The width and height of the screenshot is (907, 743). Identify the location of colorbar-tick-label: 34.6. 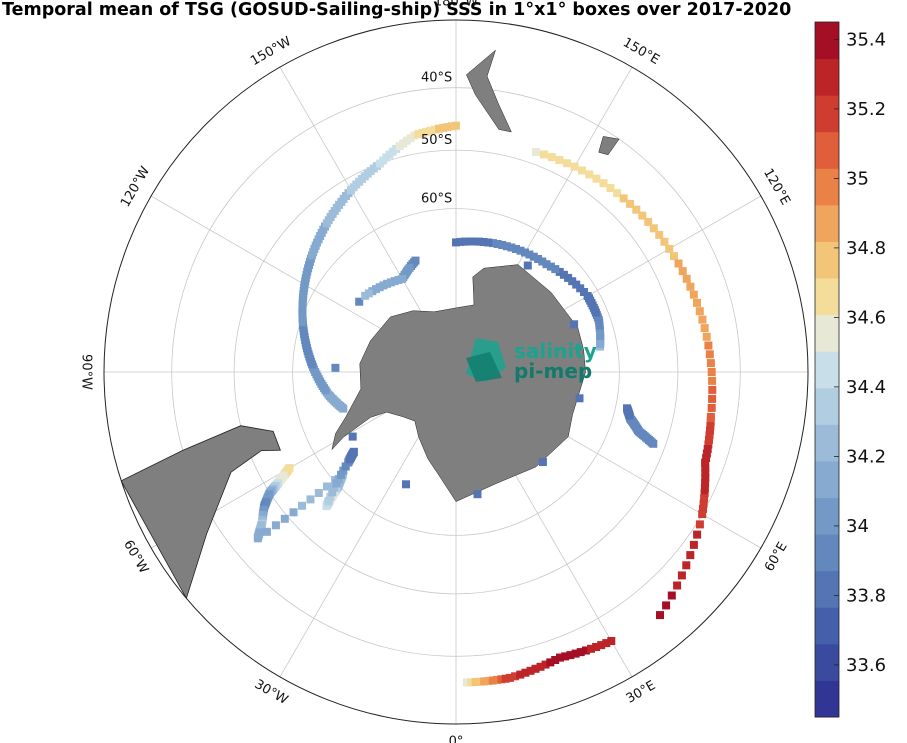
(866, 317).